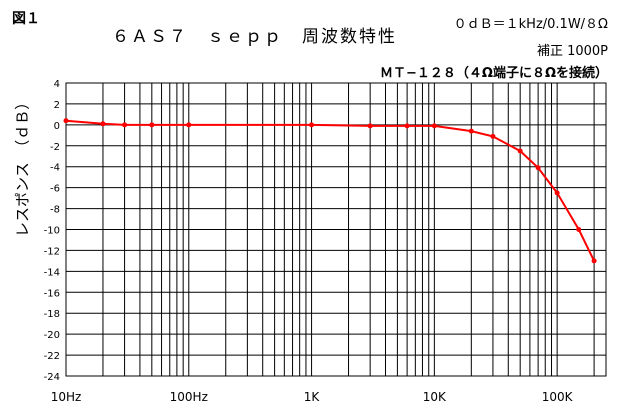  What do you see at coordinates (57, 105) in the screenshot?
I see `y-tick-label: 2` at bounding box center [57, 105].